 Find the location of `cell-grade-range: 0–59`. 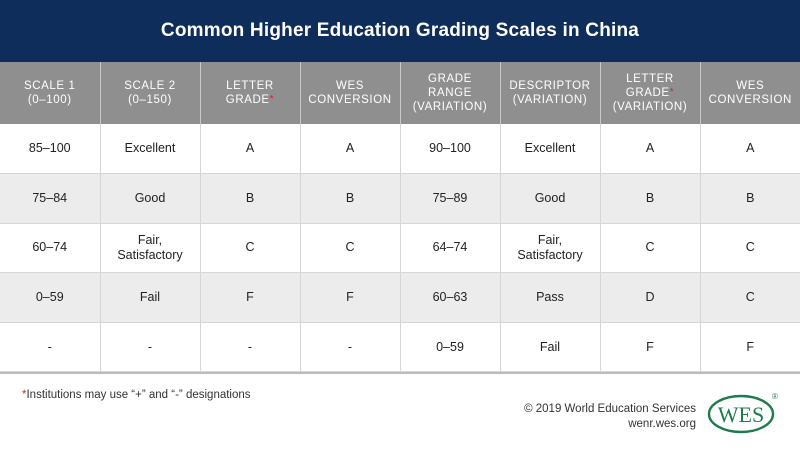

cell-grade-range: 0–59 is located at coordinates (450, 347).